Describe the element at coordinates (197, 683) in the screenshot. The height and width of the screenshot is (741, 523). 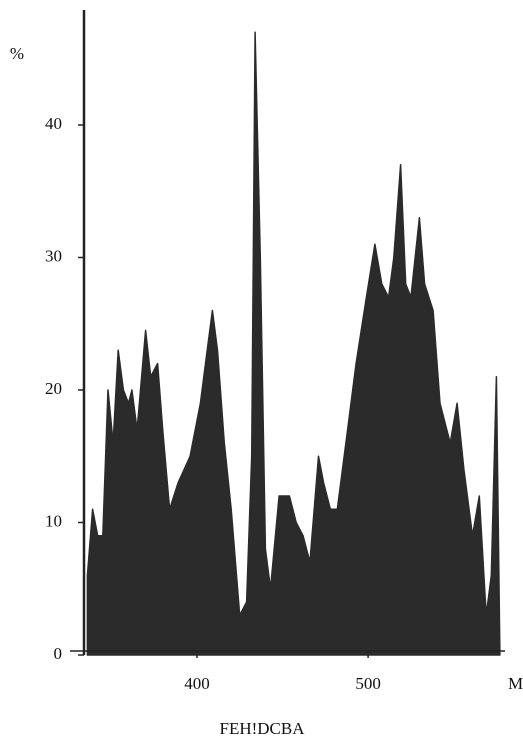
I see `x-tick-label: 400` at that location.